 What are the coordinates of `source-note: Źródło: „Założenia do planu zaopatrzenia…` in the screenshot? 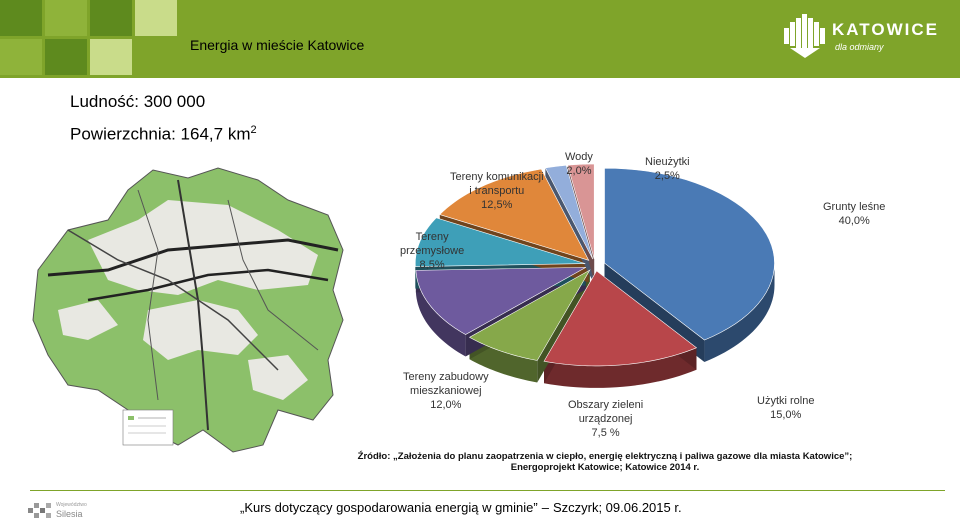 It's located at (605, 462).